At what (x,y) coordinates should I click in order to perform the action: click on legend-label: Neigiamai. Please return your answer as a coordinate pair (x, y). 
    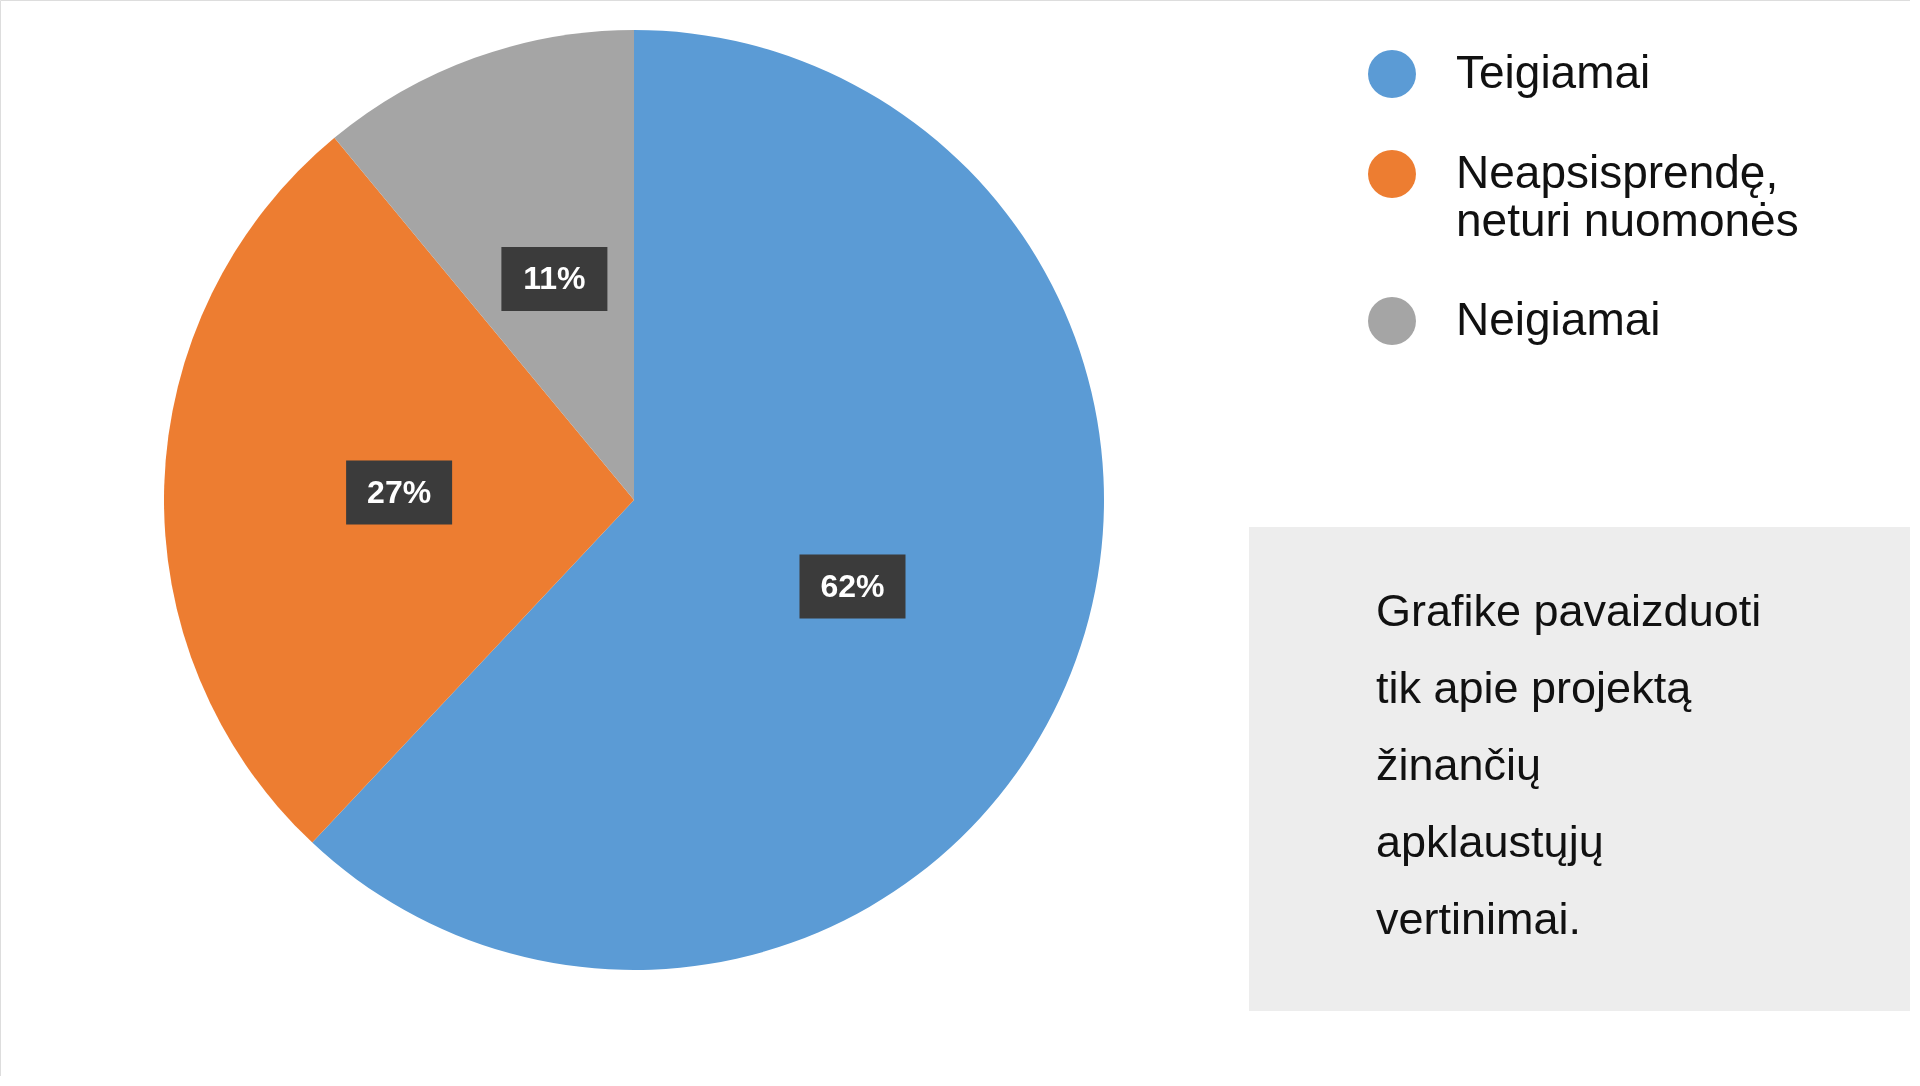
    Looking at the image, I should click on (1558, 319).